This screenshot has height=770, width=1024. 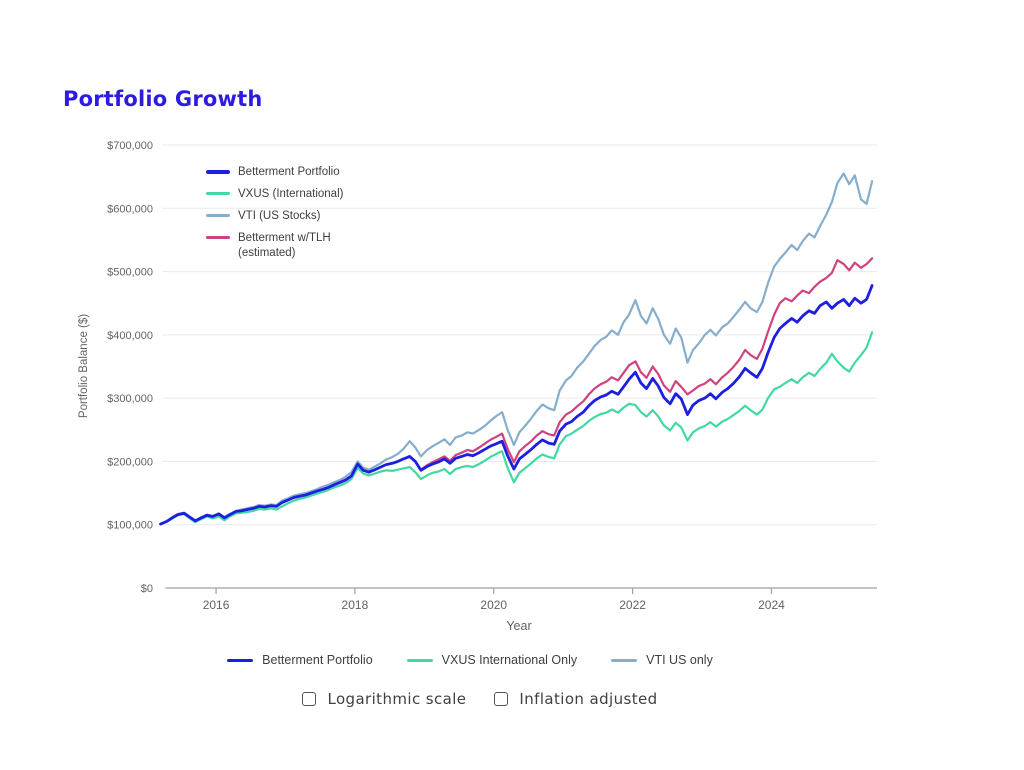 I want to click on logarithmic-scale-control: Logarithmic scale, so click(x=384, y=699).